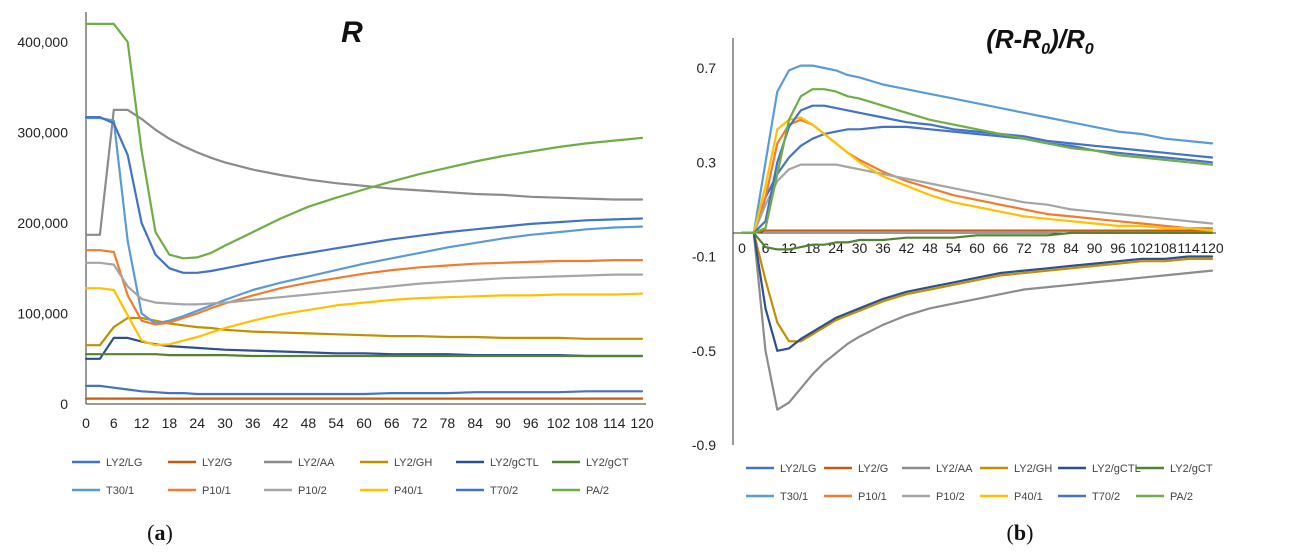  Describe the element at coordinates (950, 497) in the screenshot. I see `legend-label: P10/2` at that location.